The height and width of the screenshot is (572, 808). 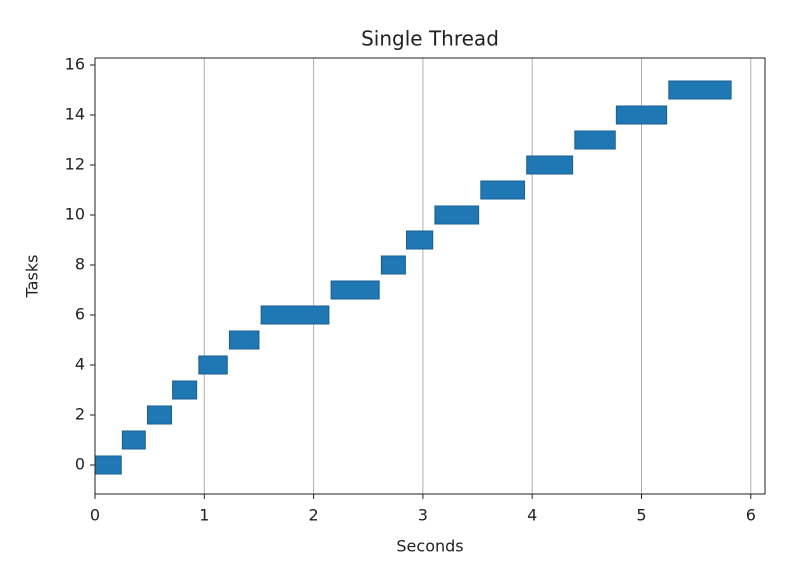 I want to click on y-tick-label: 10, so click(x=75, y=214).